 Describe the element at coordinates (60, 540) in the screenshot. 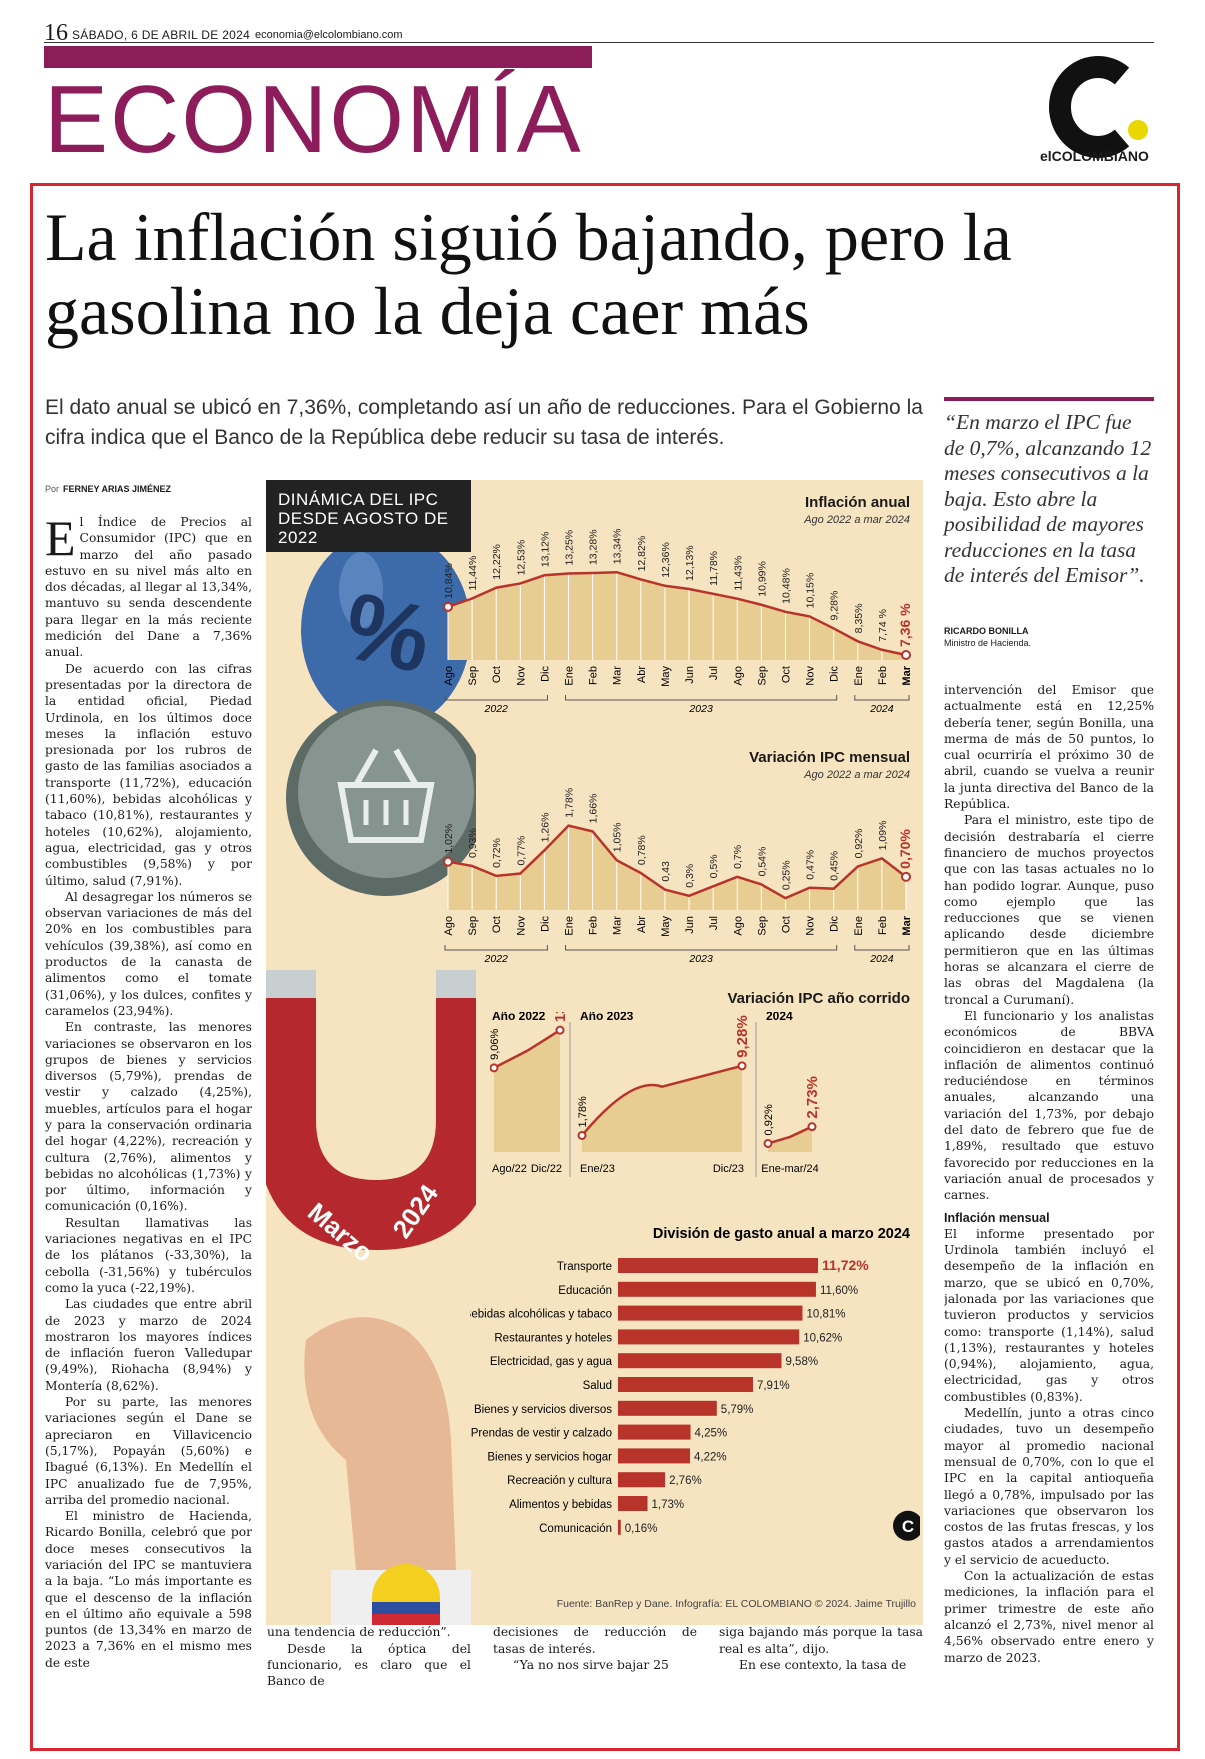

I see `dropcap: E` at that location.